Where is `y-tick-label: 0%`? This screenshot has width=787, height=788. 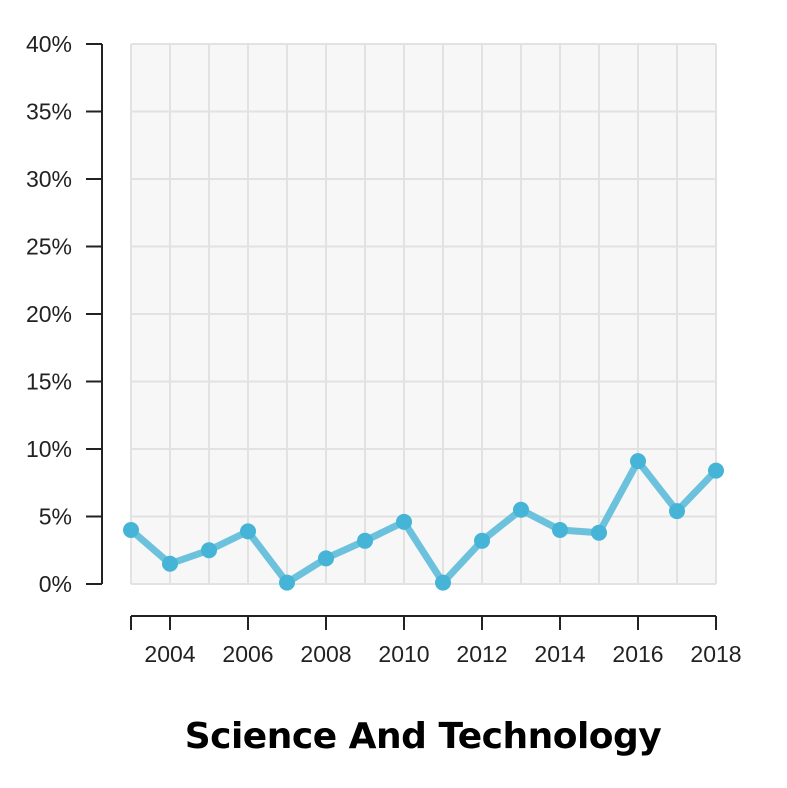 y-tick-label: 0% is located at coordinates (55, 584).